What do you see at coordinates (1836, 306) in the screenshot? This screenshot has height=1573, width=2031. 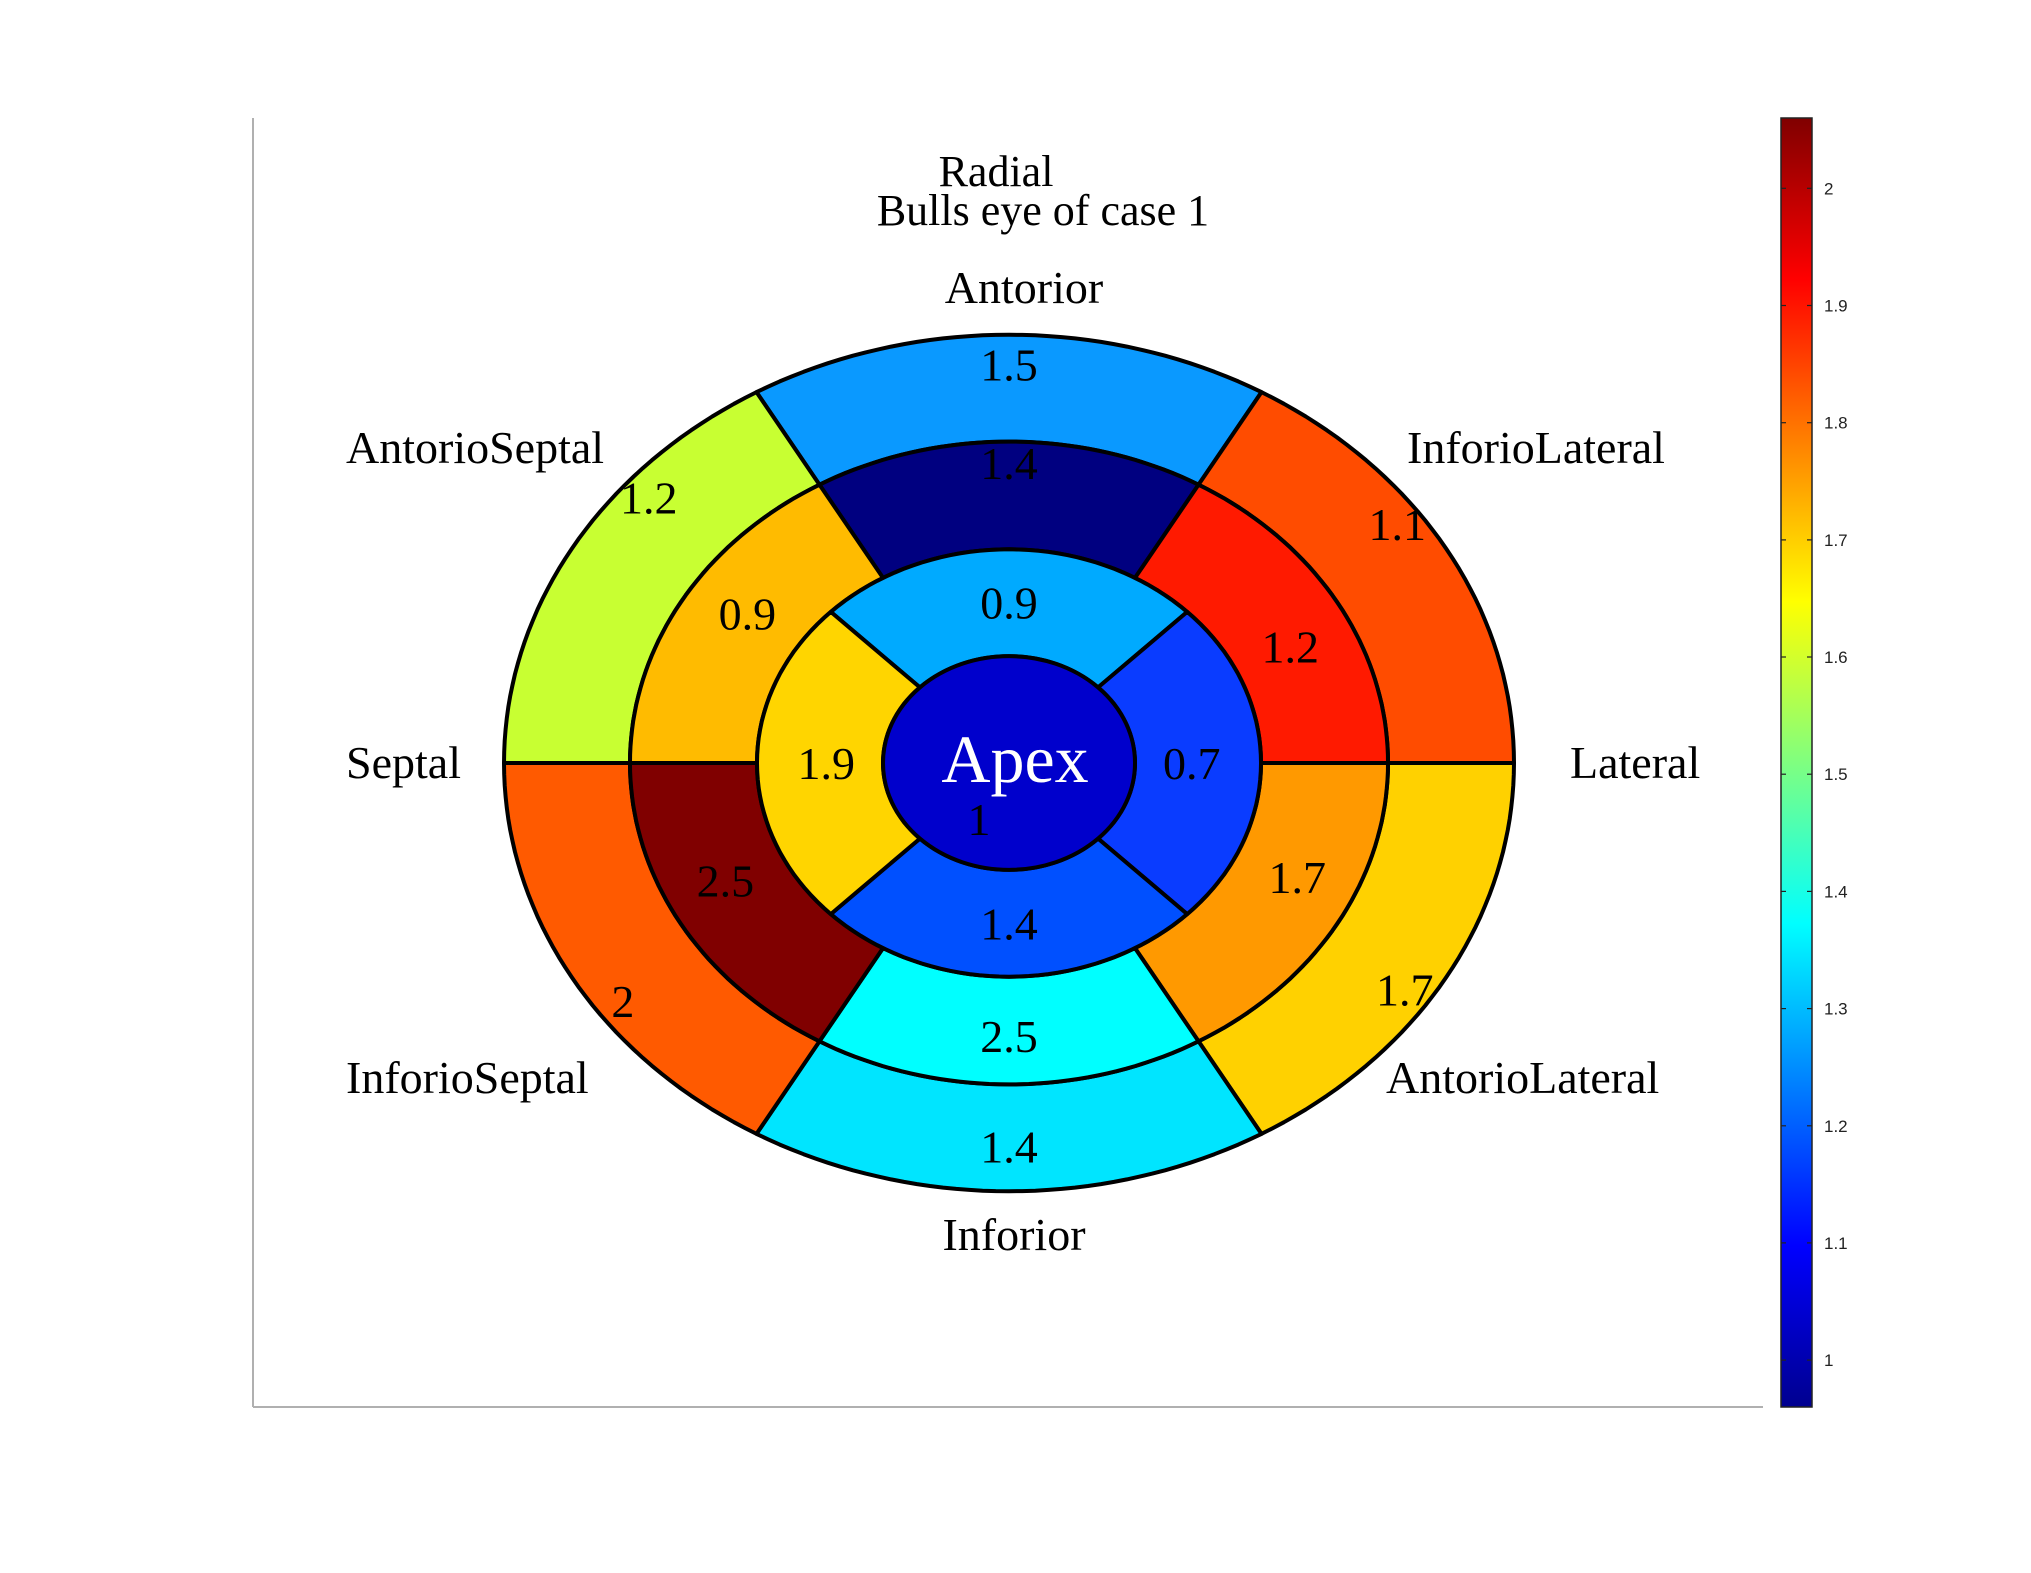 I see `colorbar-tick-label: 1.9` at bounding box center [1836, 306].